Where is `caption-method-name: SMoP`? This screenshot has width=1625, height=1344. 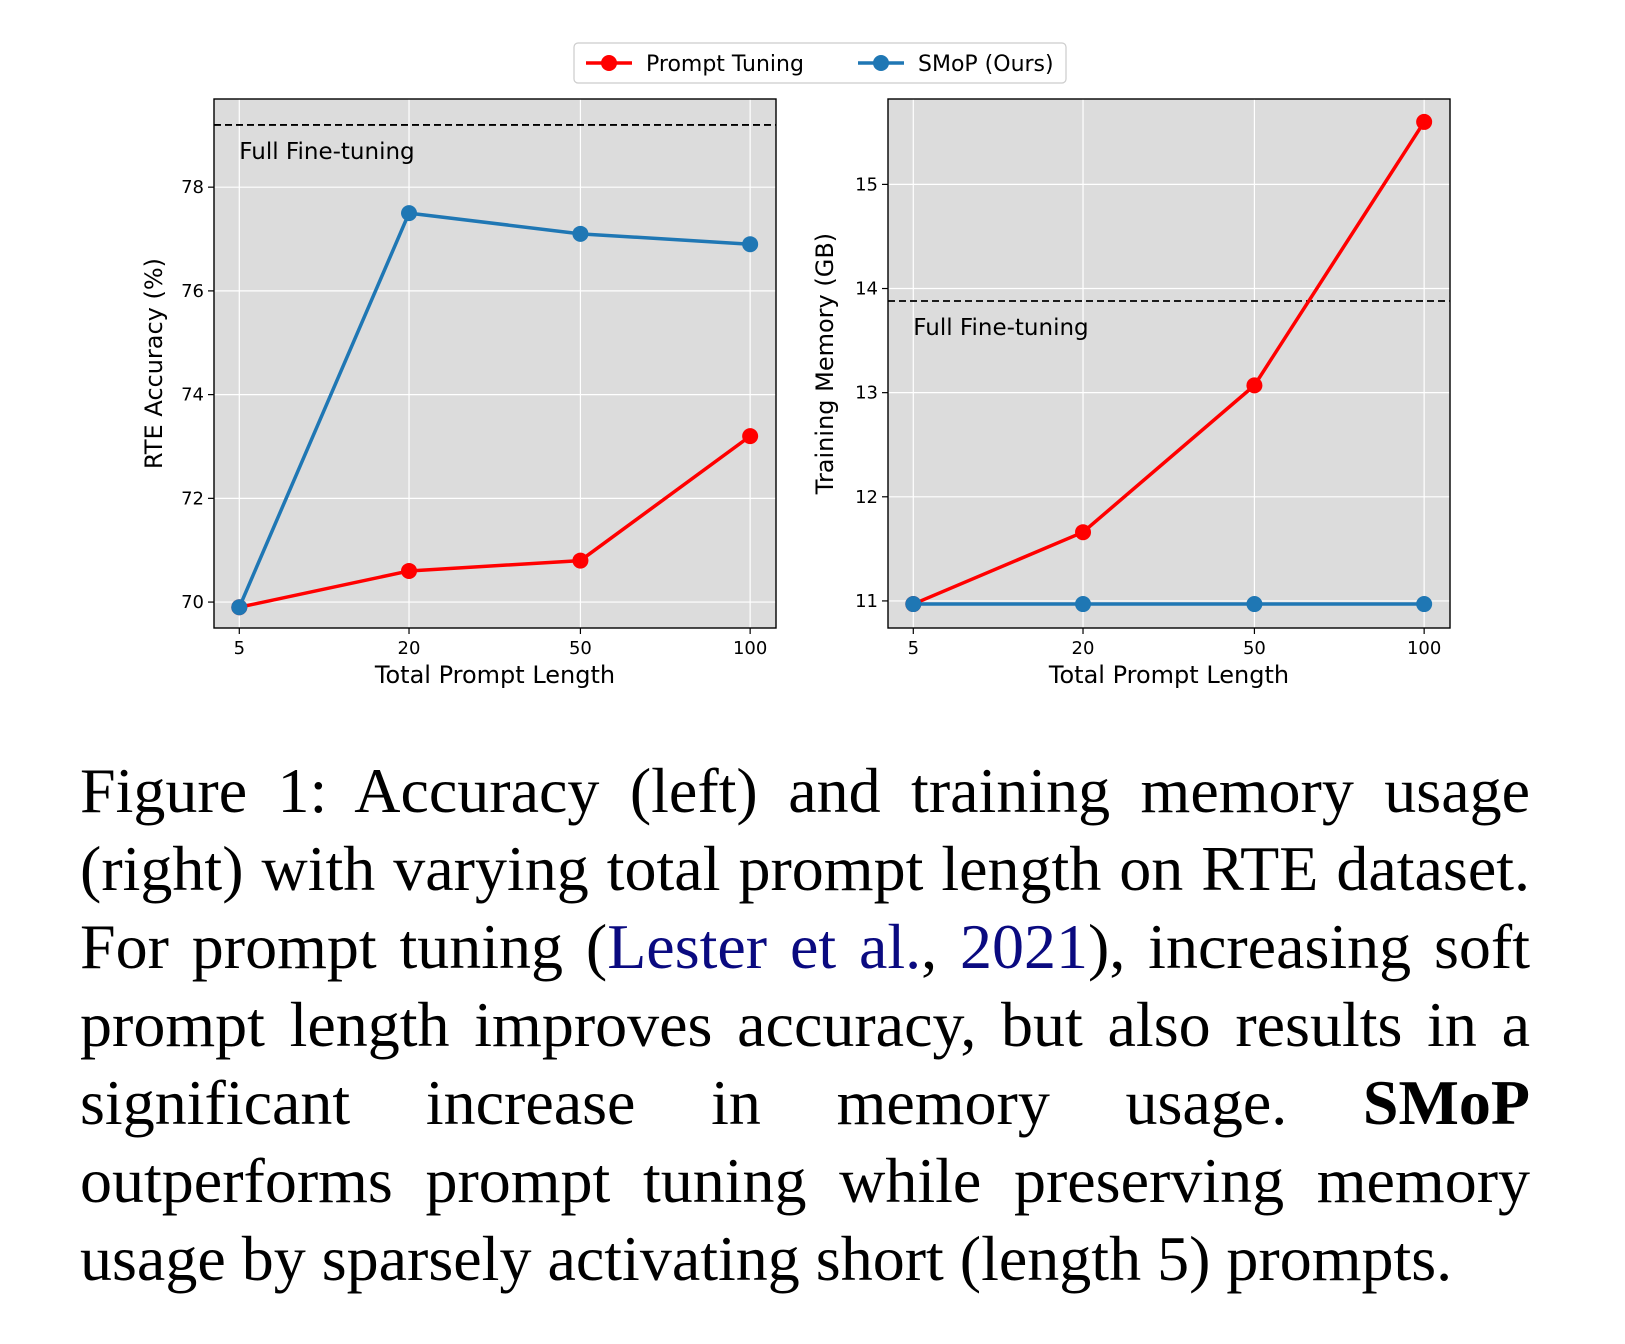
caption-method-name: SMoP is located at coordinates (1446, 1102).